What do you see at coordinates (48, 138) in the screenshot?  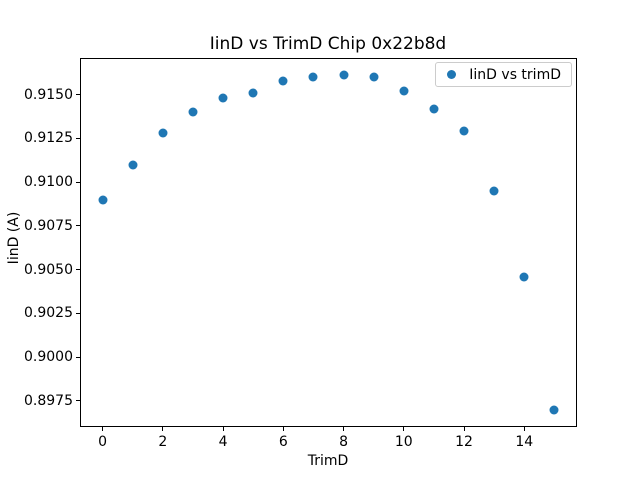 I see `y-tick-label: 0.9125` at bounding box center [48, 138].